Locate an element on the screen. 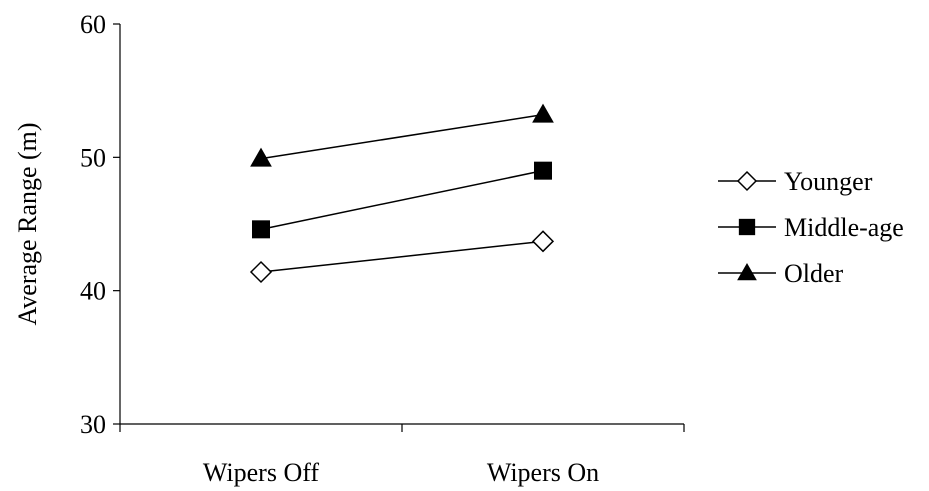 Image resolution: width=929 pixels, height=491 pixels. legend-label-middle-age: Middle-age is located at coordinates (844, 227).